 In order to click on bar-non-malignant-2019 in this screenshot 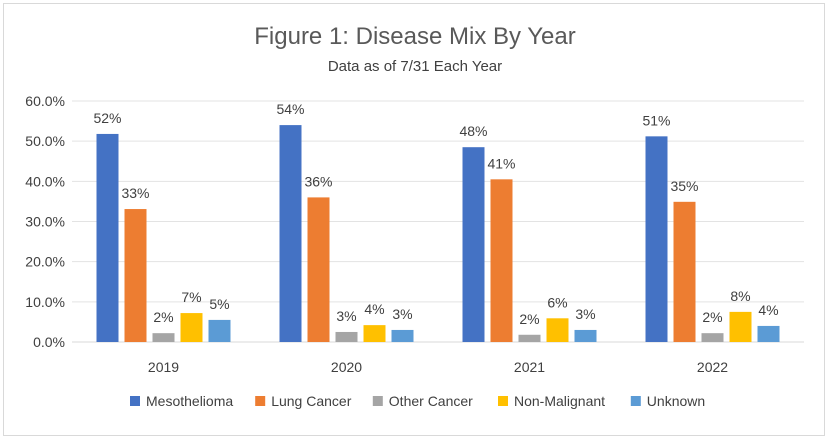, I will do `click(191, 327)`.